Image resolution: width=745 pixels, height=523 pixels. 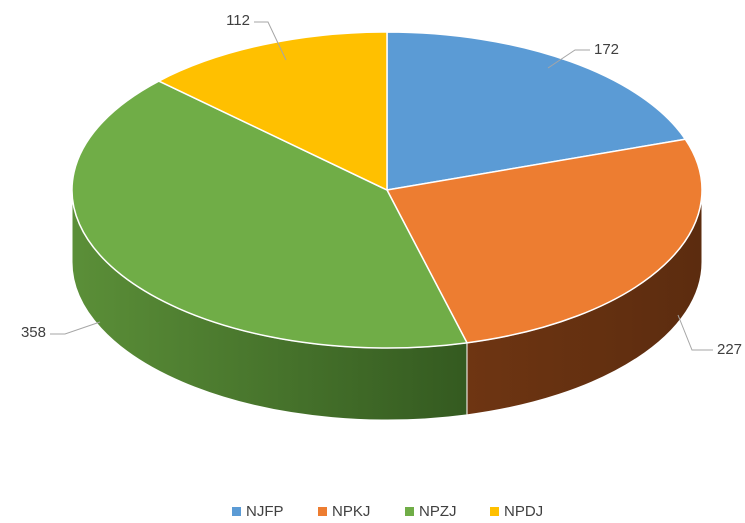 What do you see at coordinates (33, 332) in the screenshot?
I see `data-label: 358` at bounding box center [33, 332].